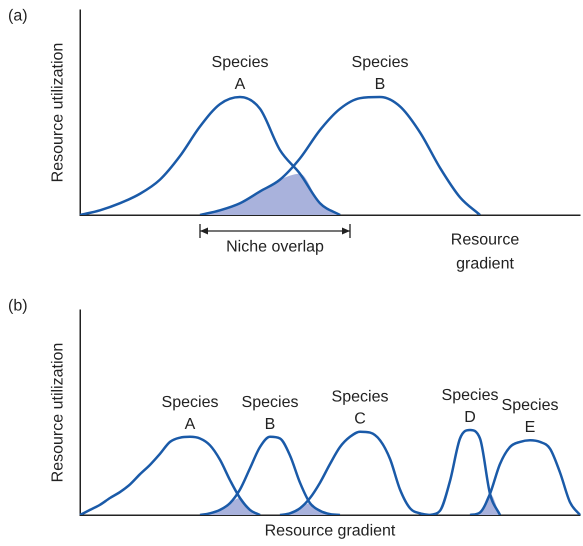 This screenshot has height=546, width=583. What do you see at coordinates (530, 416) in the screenshot?
I see `series-label: Species E` at bounding box center [530, 416].